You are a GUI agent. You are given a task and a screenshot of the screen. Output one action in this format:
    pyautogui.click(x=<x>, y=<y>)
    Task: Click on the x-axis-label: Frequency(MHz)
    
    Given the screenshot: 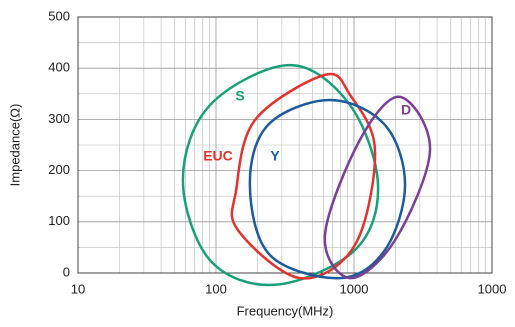 What is the action you would take?
    pyautogui.click(x=285, y=310)
    